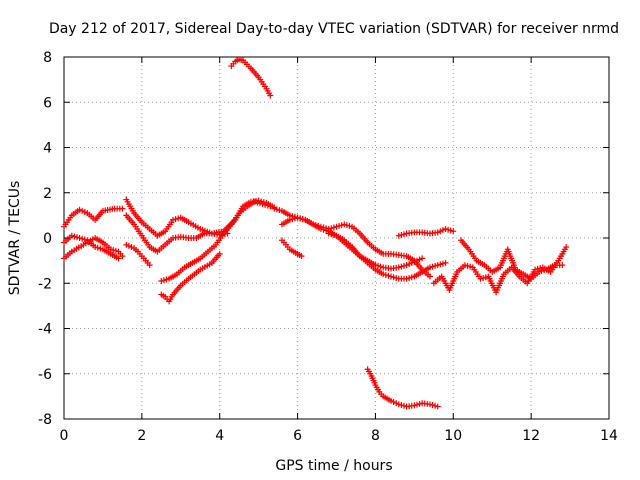  What do you see at coordinates (512, 259) in the screenshot?
I see `series-arc-q` at bounding box center [512, 259].